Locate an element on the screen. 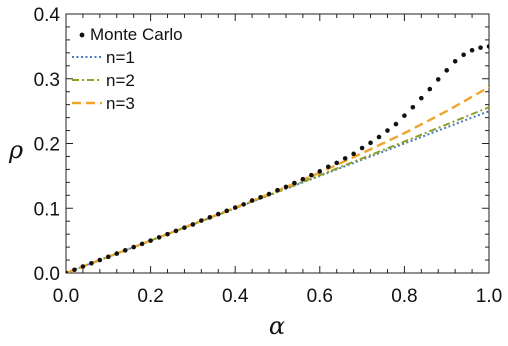 Image resolution: width=508 pixels, height=346 pixels. legend-item-n-2: n=2 is located at coordinates (103, 80).